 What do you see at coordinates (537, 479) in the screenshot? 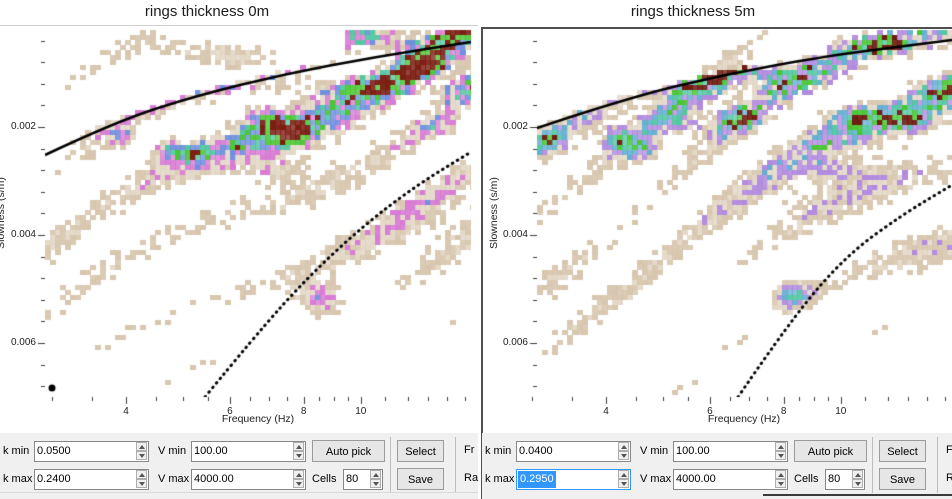
I see `k-max-value: 0.2950` at bounding box center [537, 479].